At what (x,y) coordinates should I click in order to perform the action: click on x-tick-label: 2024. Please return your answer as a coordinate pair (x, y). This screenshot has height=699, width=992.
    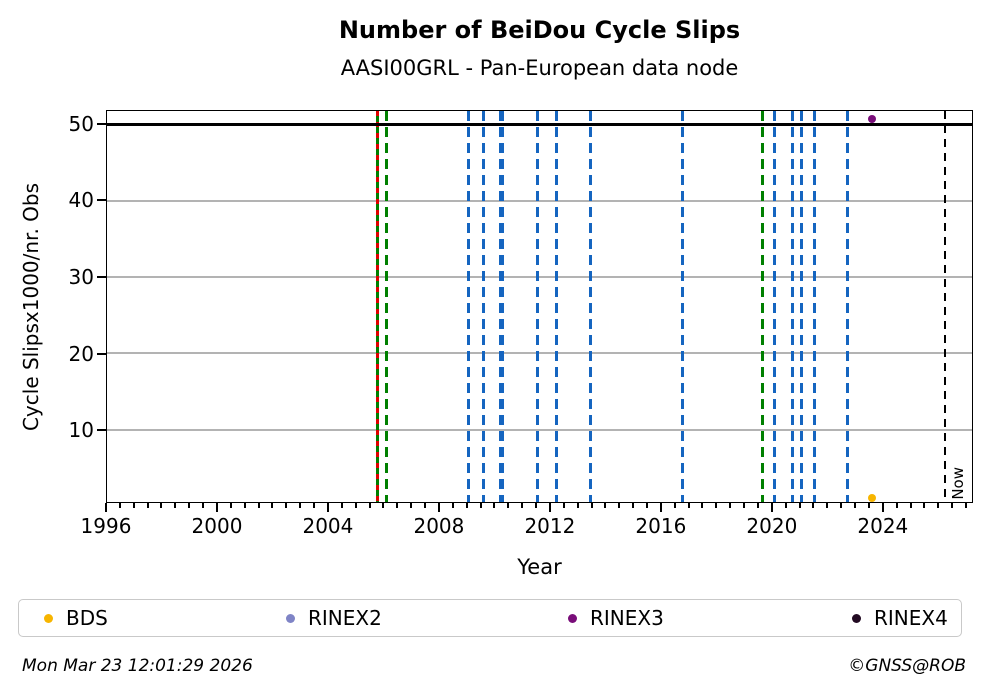
    Looking at the image, I should click on (883, 526).